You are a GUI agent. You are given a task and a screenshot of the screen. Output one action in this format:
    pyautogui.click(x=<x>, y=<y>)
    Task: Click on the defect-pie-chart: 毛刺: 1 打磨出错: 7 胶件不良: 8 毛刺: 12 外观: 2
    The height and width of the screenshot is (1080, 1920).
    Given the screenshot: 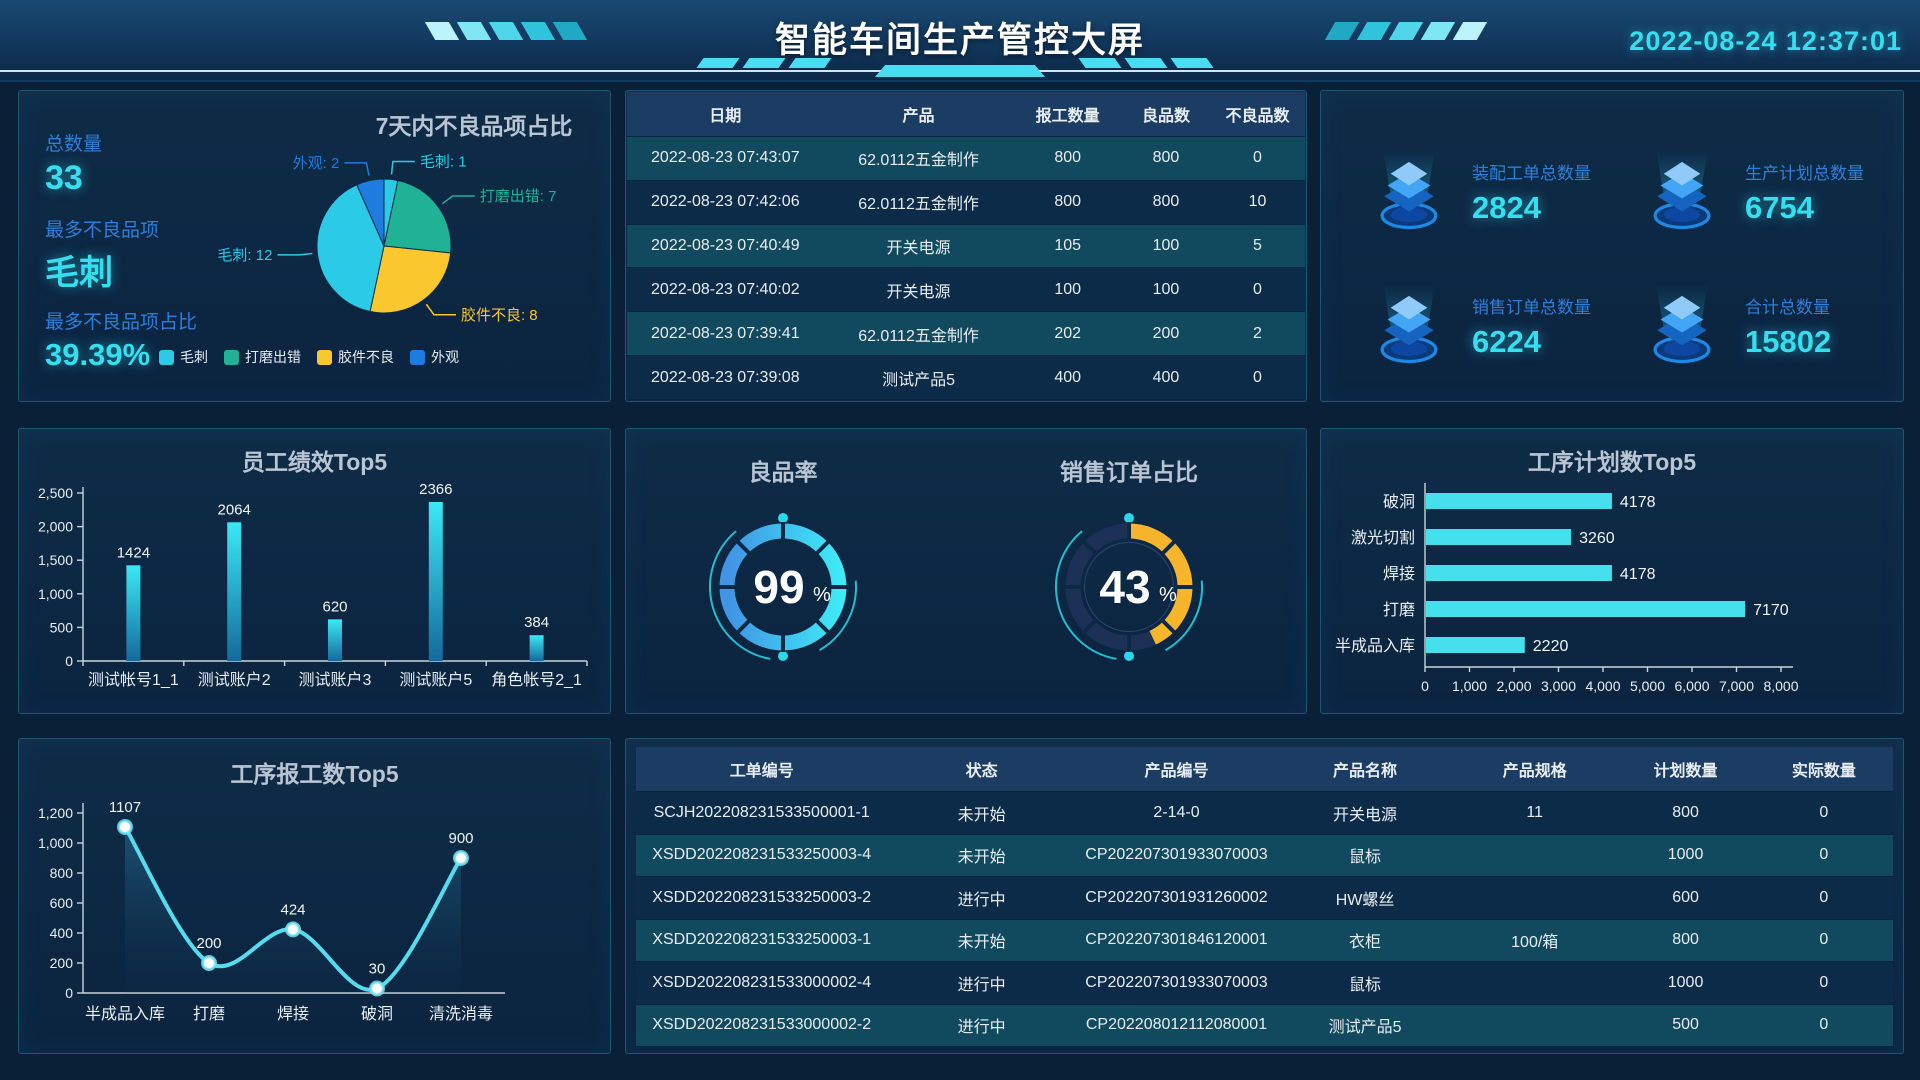 What is the action you would take?
    pyautogui.click(x=387, y=238)
    